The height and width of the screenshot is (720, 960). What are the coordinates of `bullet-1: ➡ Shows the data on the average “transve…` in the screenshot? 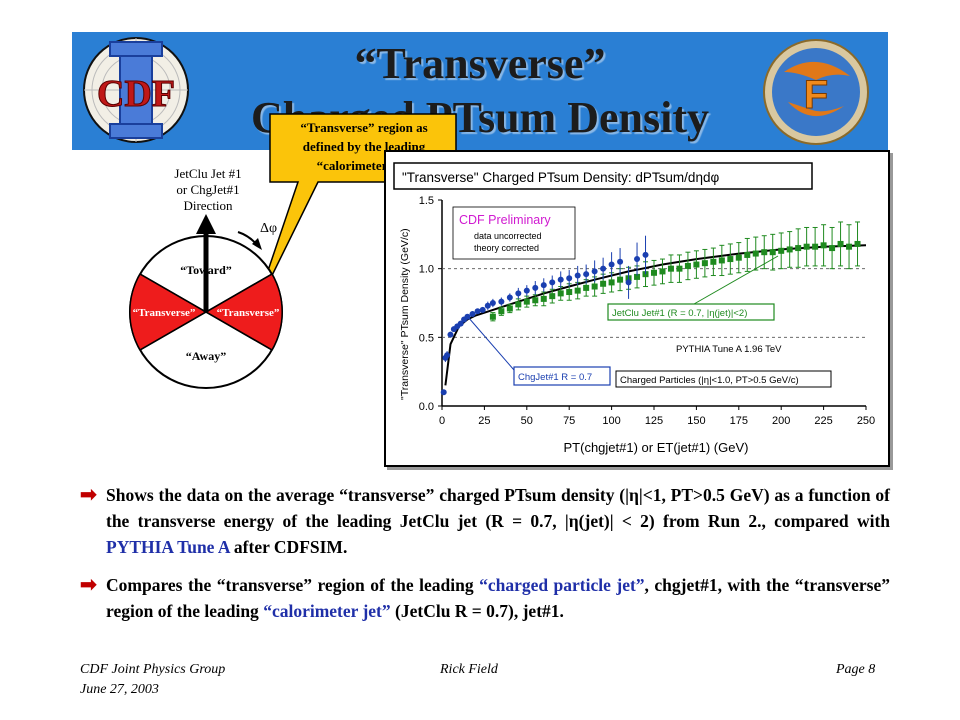 It's located at (485, 521).